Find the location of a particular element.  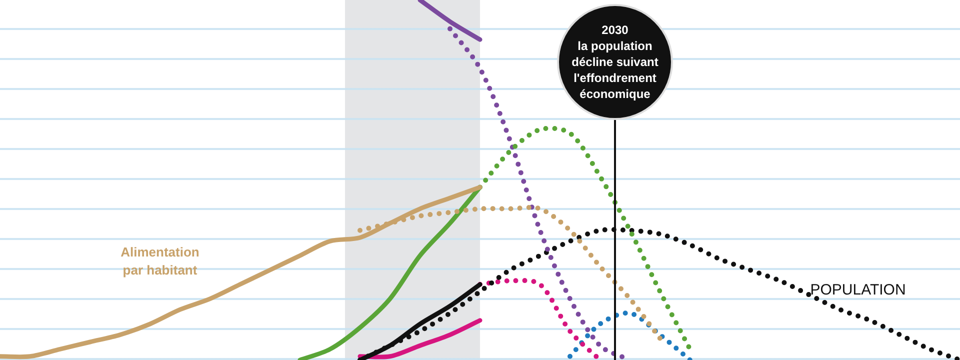

annotation: 2030 la population décline suivant l'effondrement économique is located at coordinates (615, 62).